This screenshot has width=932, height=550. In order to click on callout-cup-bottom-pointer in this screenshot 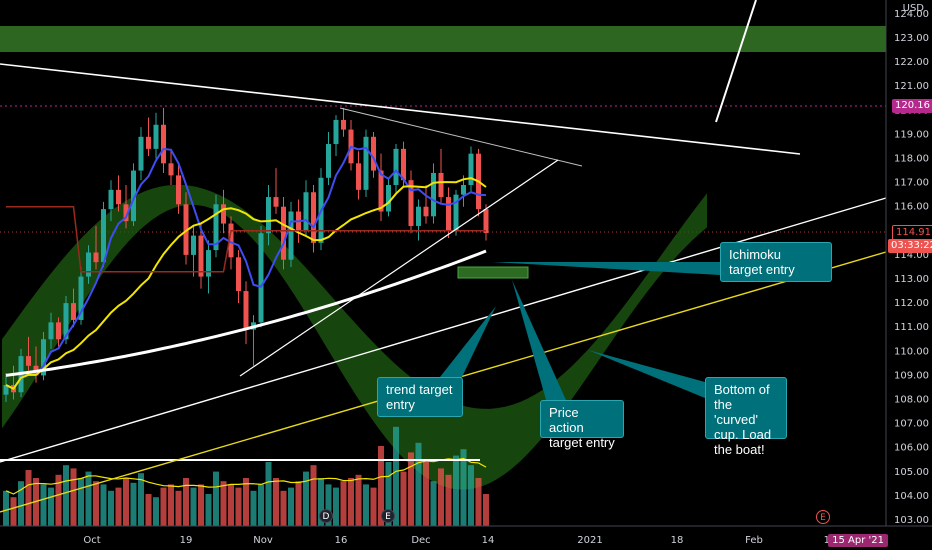, I will do `click(646, 374)`.